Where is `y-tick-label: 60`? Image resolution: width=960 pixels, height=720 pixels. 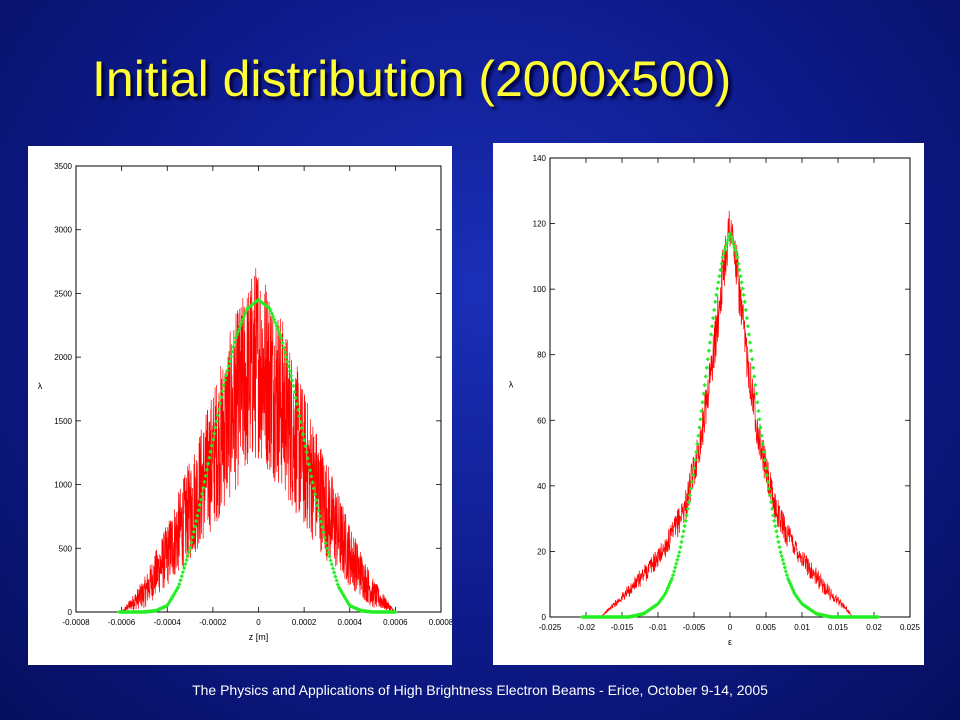
y-tick-label: 60 is located at coordinates (541, 420).